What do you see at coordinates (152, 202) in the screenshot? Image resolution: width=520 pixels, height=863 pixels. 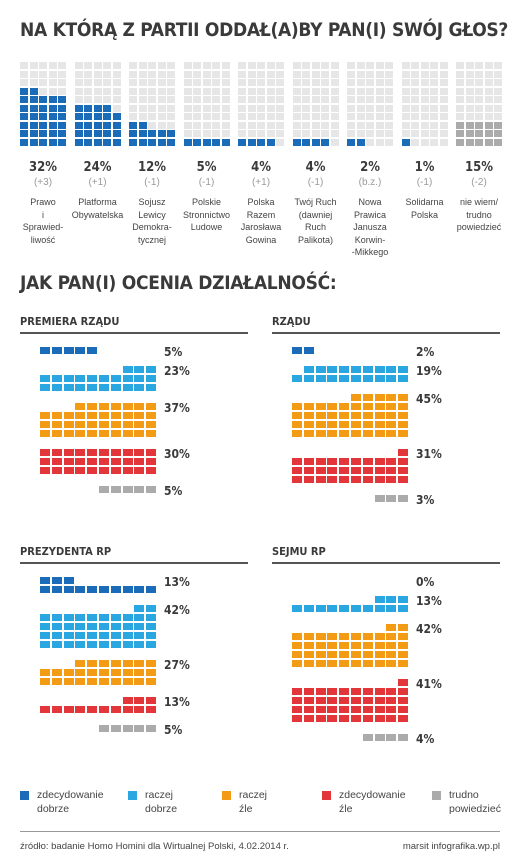 I see `party-name-line: Sojusz` at bounding box center [152, 202].